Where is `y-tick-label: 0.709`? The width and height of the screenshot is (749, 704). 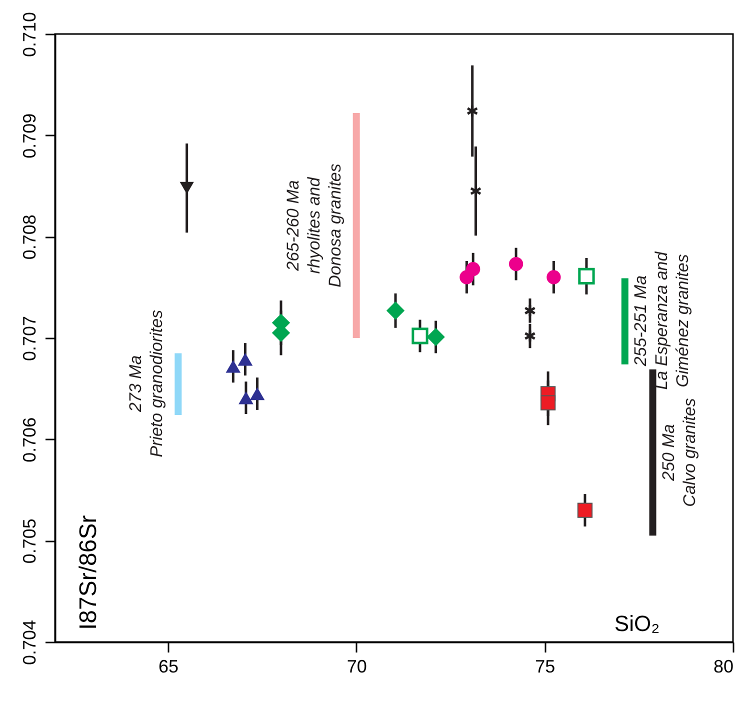
y-tick-label: 0.709 is located at coordinates (30, 135).